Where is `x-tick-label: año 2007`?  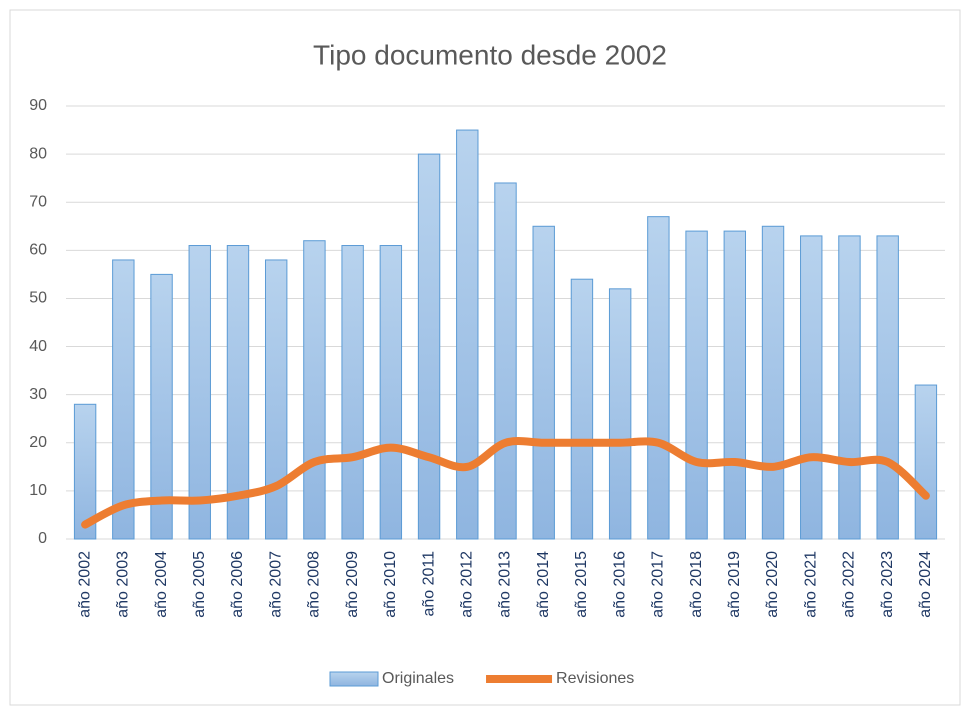 x-tick-label: año 2007 is located at coordinates (275, 584).